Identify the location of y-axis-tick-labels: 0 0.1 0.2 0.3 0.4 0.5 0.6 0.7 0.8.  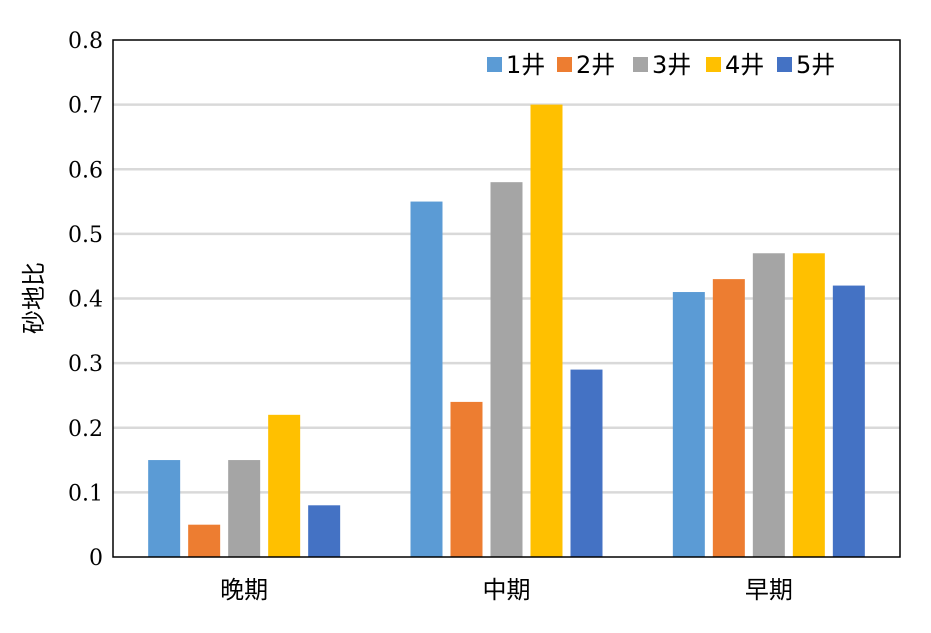
(85, 300).